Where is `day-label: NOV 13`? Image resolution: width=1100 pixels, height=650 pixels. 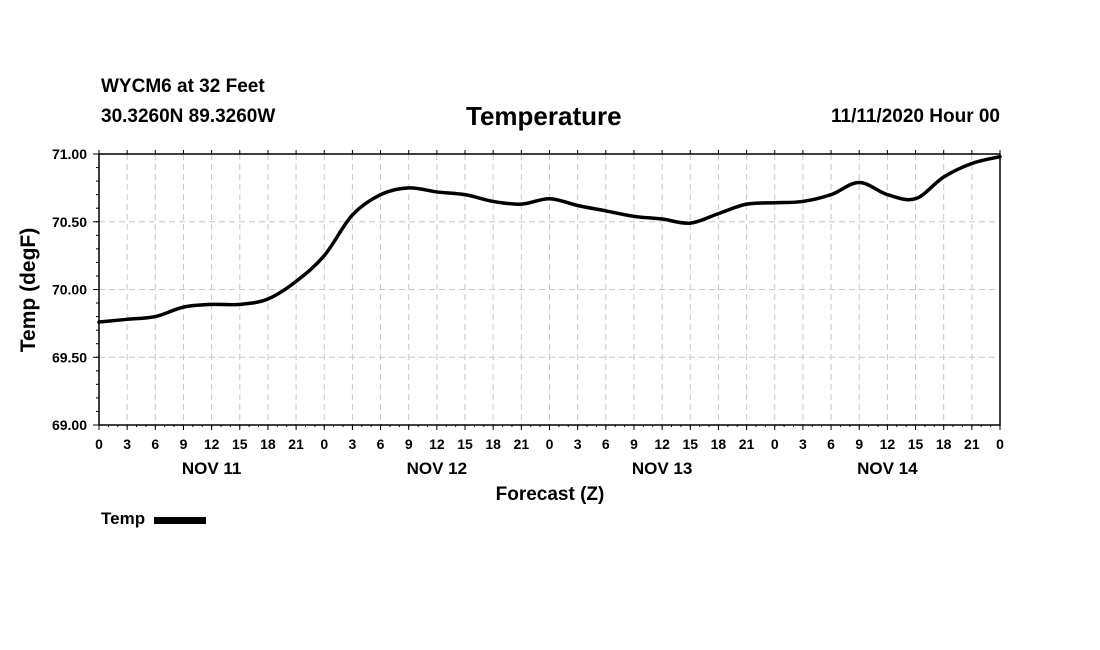
day-label: NOV 13 is located at coordinates (662, 468).